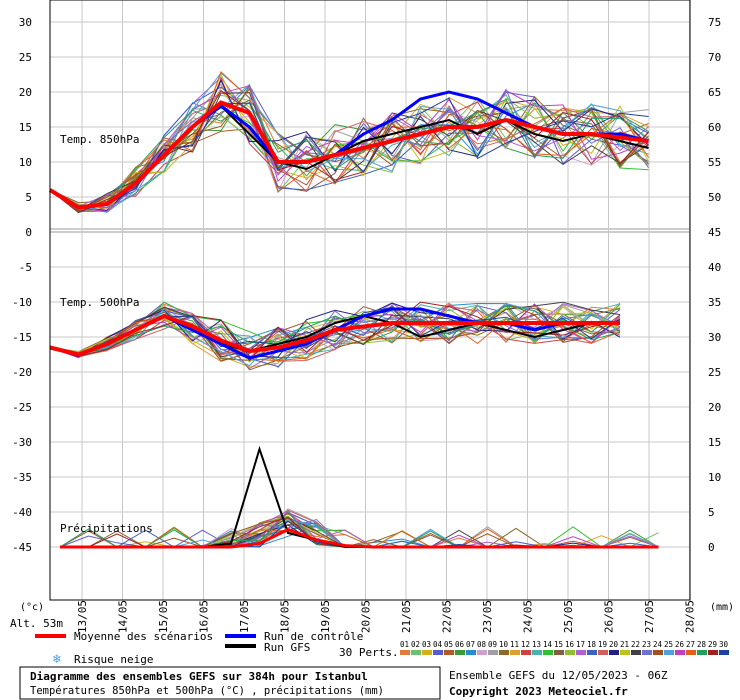 Image resolution: width=740 pixels, height=700 pixels. I want to click on pert-number: 27, so click(690, 644).